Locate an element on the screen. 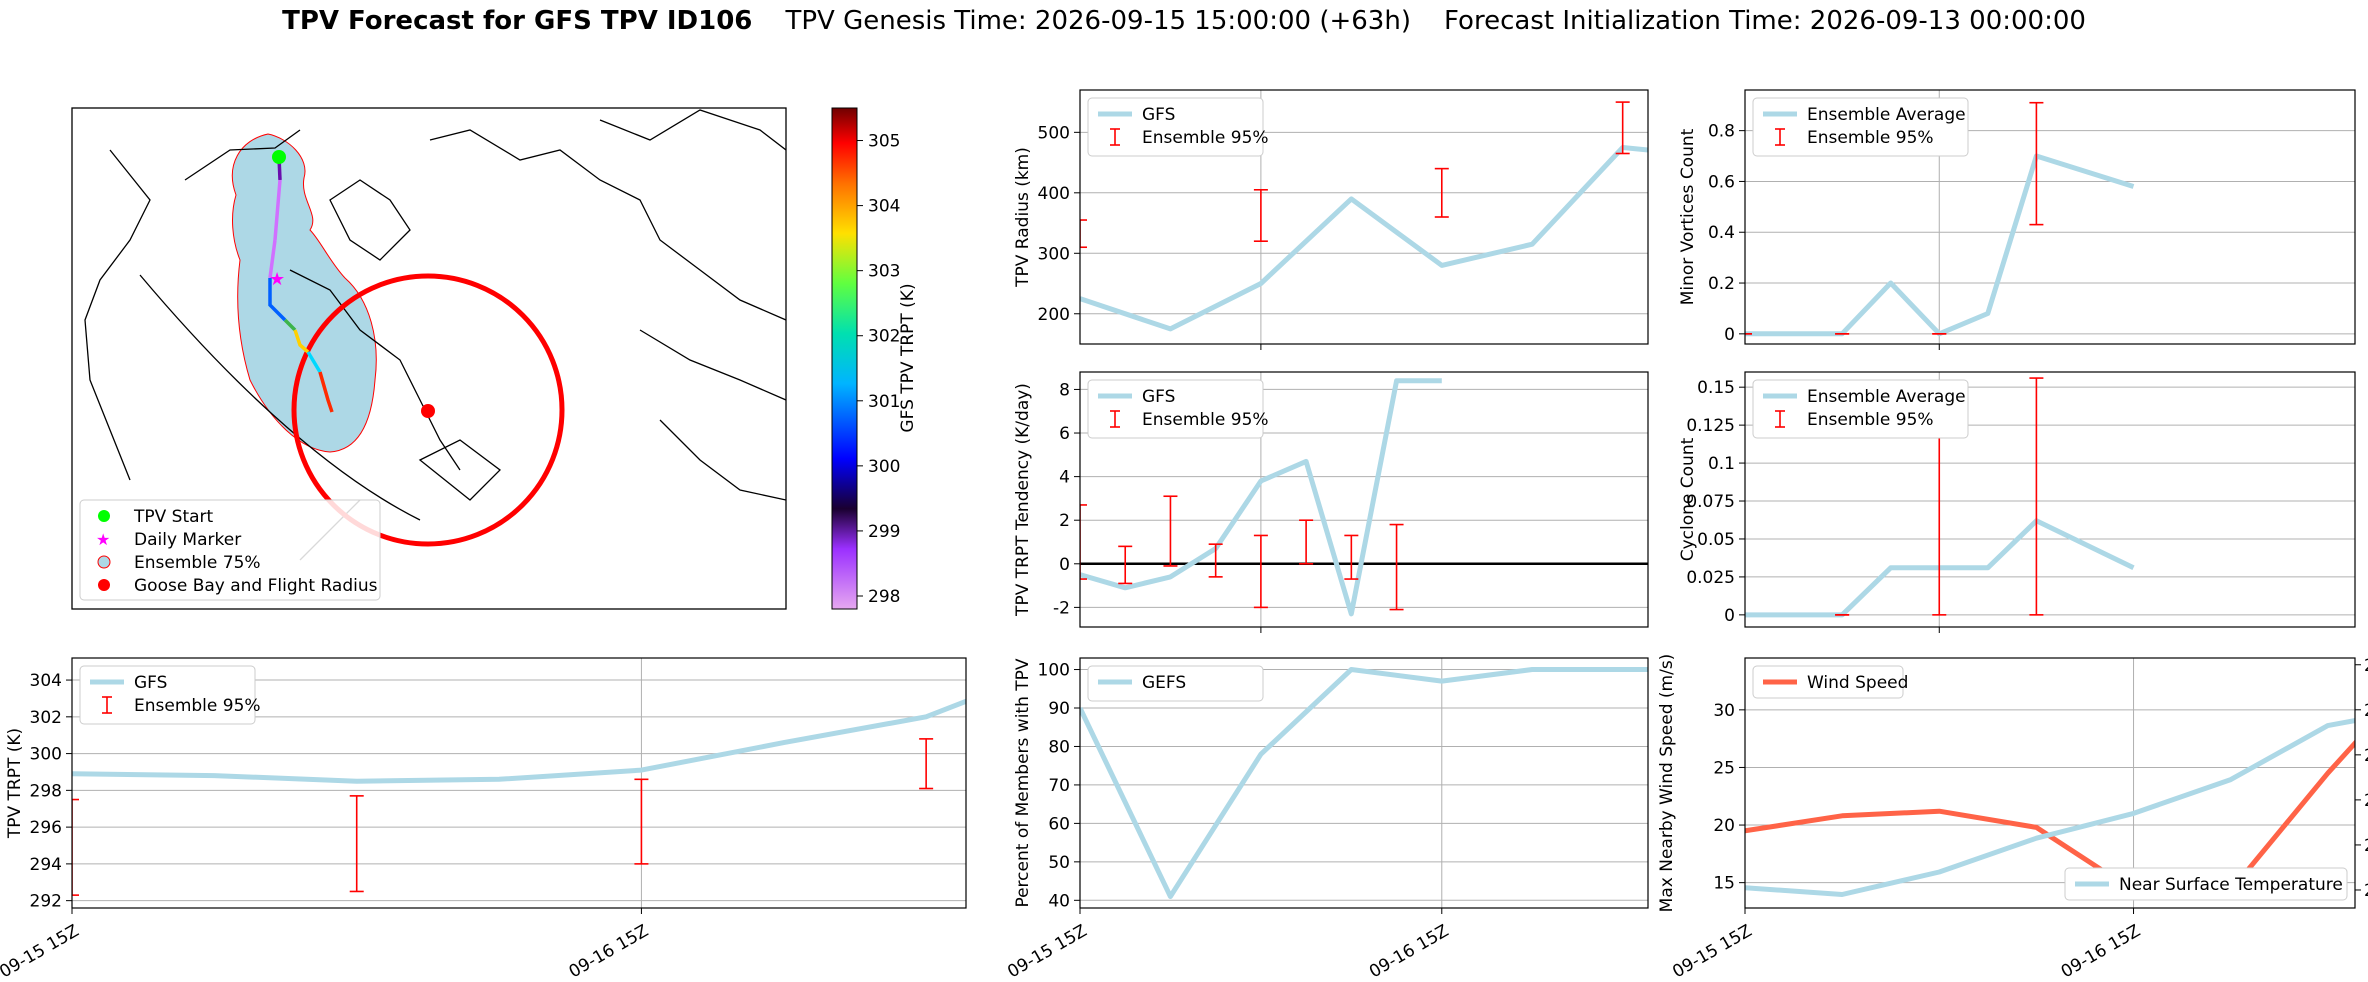  legend-goose-bay: Goose Bay and Flight Radius is located at coordinates (256, 586).